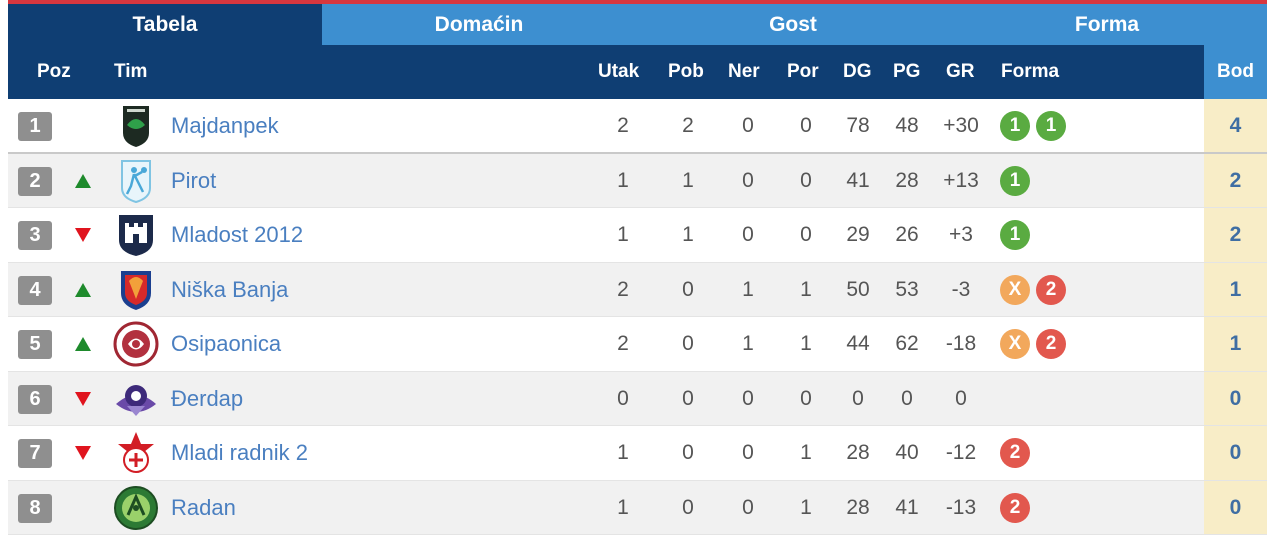  Describe the element at coordinates (961, 343) in the screenshot. I see `stat-gr: -18` at that location.